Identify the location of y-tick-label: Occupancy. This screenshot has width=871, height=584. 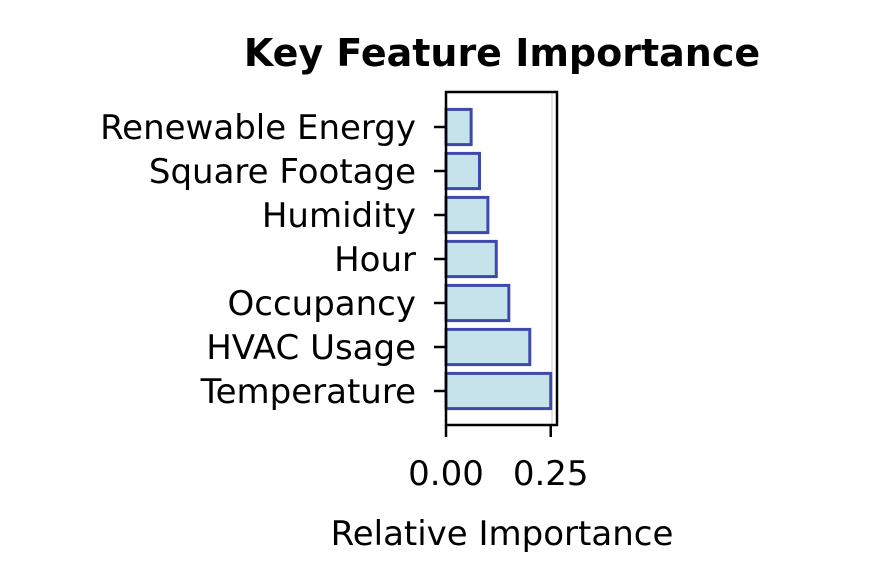
(322, 304).